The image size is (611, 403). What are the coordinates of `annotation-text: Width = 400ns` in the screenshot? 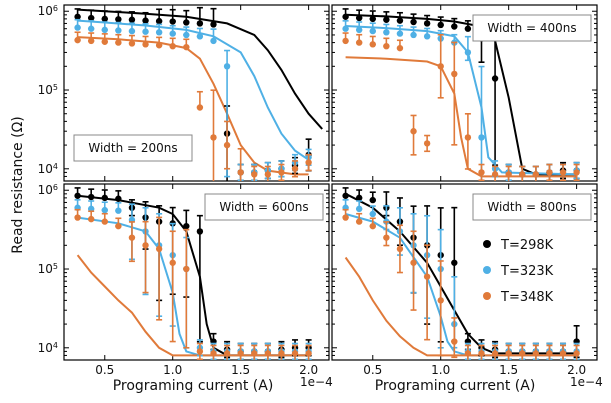 It's located at (531, 28).